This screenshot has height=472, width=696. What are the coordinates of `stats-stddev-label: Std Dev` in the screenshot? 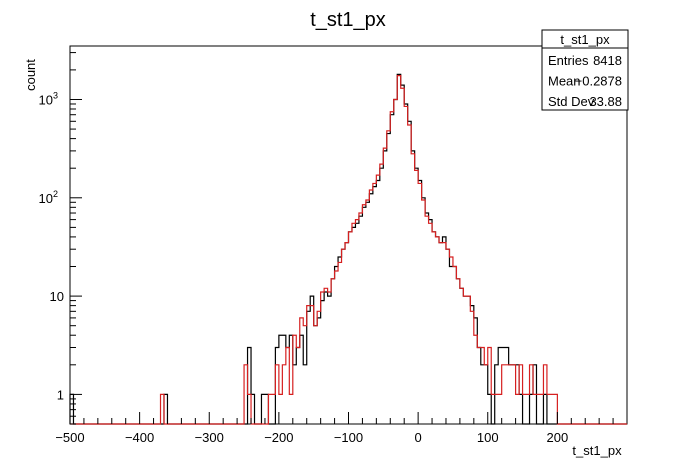 It's located at (571, 101).